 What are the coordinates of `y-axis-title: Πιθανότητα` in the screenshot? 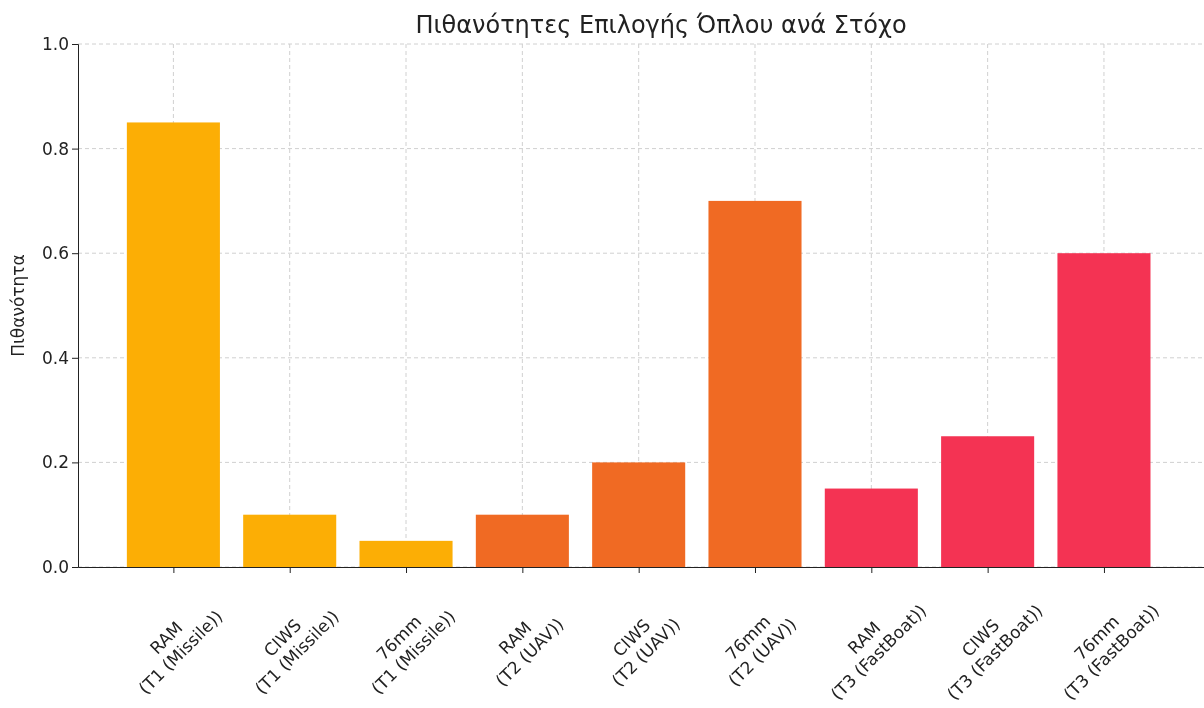 It's located at (18, 305).